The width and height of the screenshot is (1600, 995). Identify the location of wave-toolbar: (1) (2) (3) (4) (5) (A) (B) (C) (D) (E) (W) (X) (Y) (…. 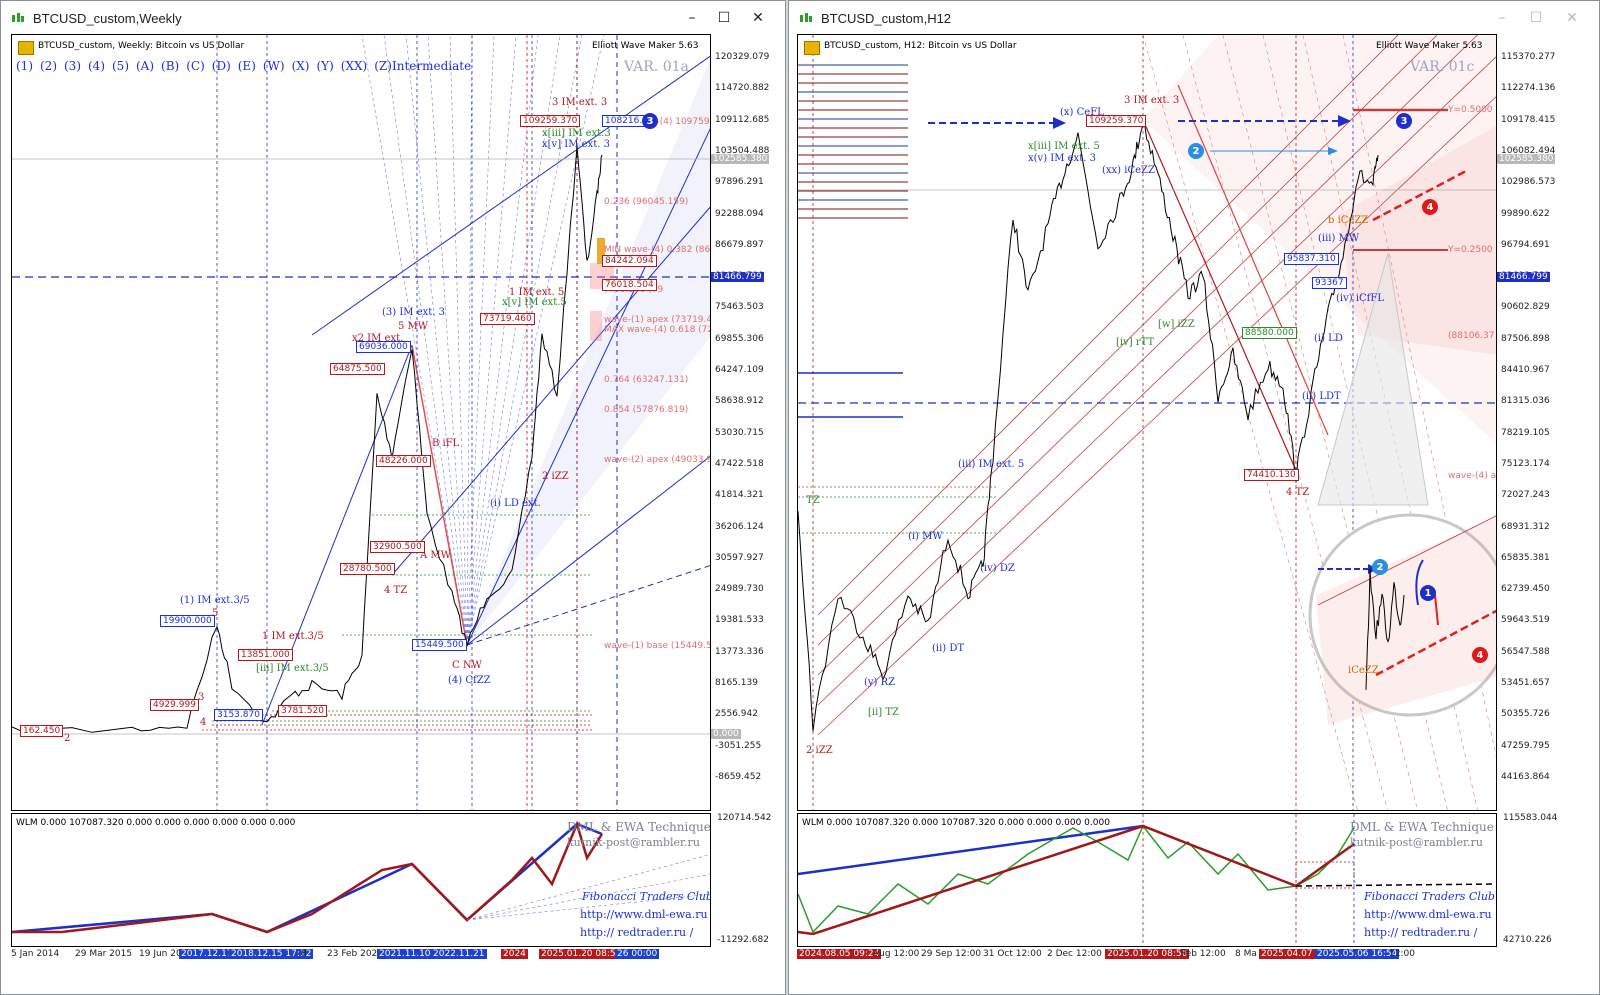
(204, 66).